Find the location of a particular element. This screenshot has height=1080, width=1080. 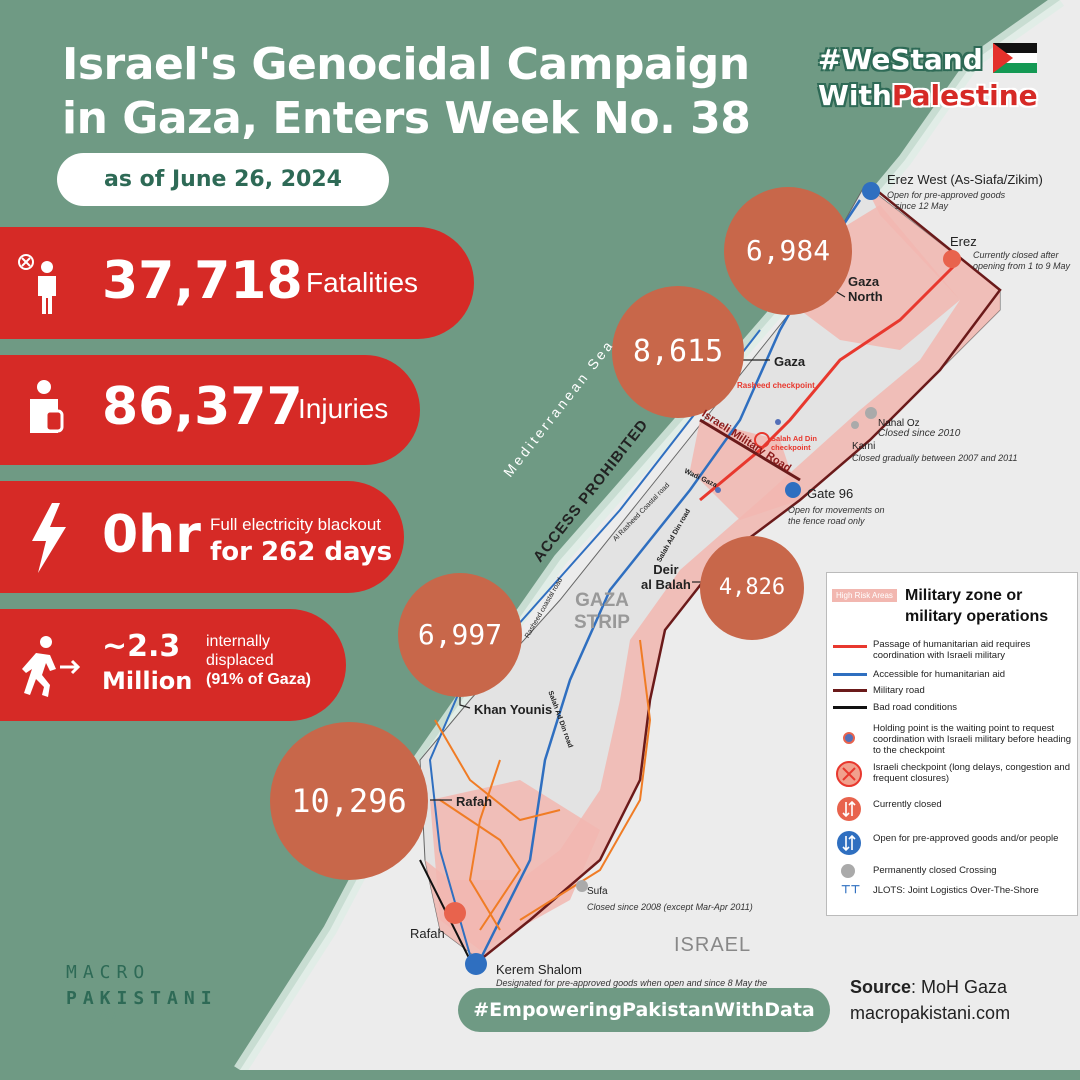

gate96-marker is located at coordinates (793, 490).